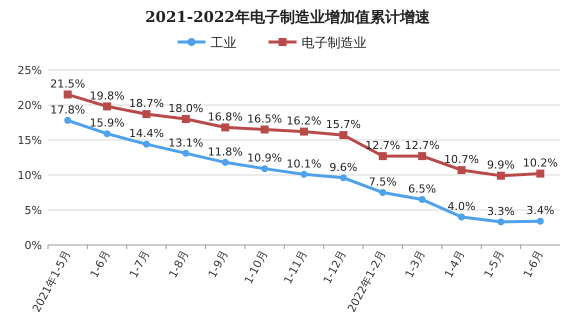  Describe the element at coordinates (30, 70) in the screenshot. I see `y-tick-label: 25%` at that location.